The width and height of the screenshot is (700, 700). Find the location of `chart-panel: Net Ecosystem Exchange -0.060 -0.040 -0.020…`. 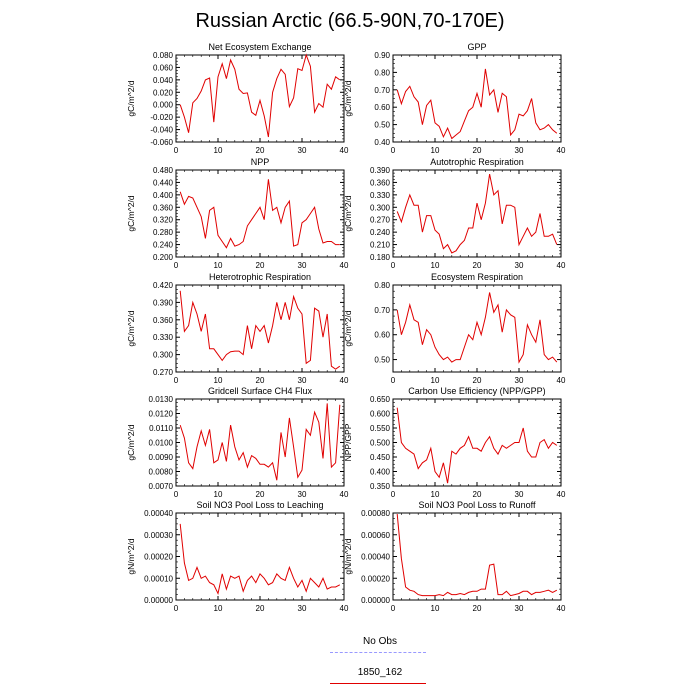

chart-panel: Net Ecosystem Exchange -0.060 -0.040 -0.020… is located at coordinates (237, 98).